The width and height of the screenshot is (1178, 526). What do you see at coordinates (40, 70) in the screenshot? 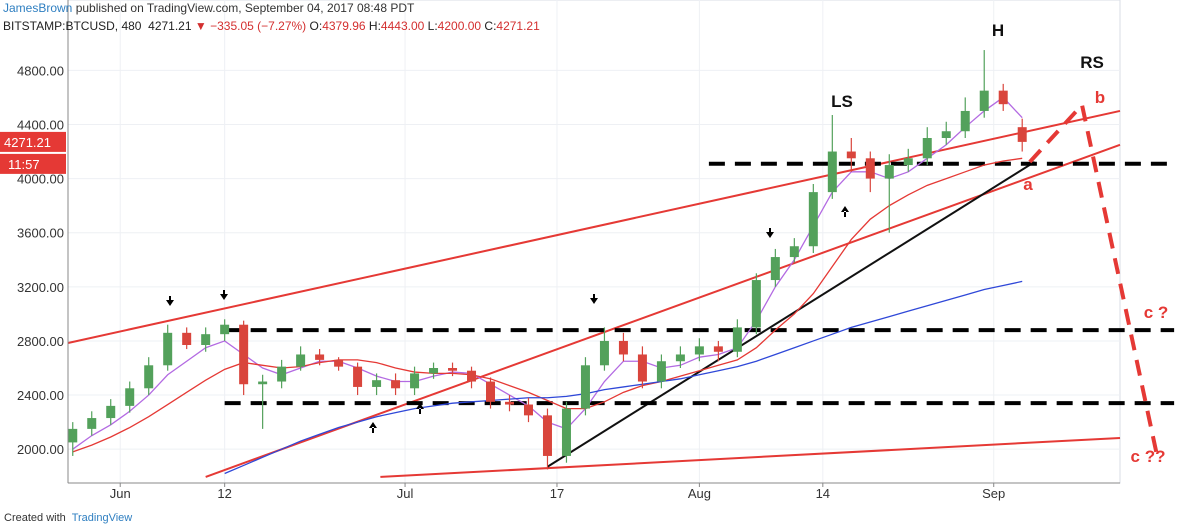
I see `y-tick-label: 4800.00` at bounding box center [40, 70].